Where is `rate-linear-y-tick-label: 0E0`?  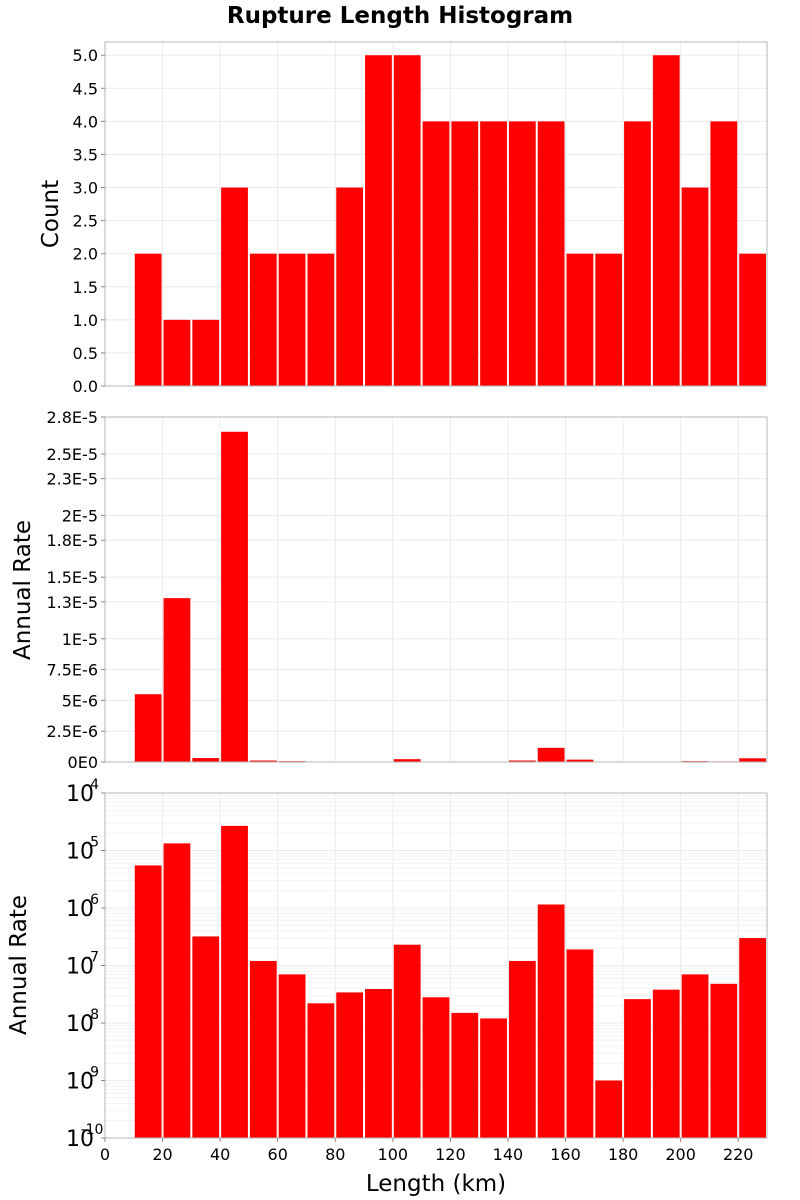
rate-linear-y-tick-label: 0E0 is located at coordinates (83, 762).